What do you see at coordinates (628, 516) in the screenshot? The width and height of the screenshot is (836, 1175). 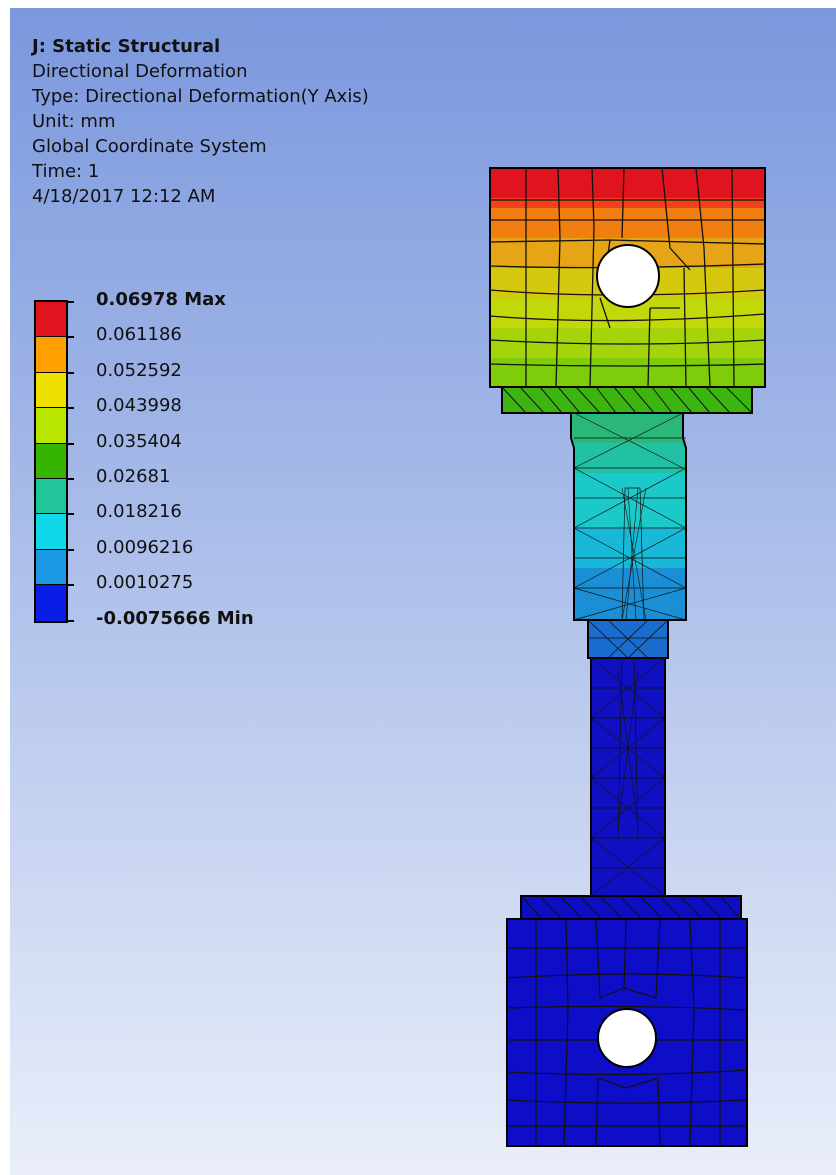 I see `neck-section` at bounding box center [628, 516].